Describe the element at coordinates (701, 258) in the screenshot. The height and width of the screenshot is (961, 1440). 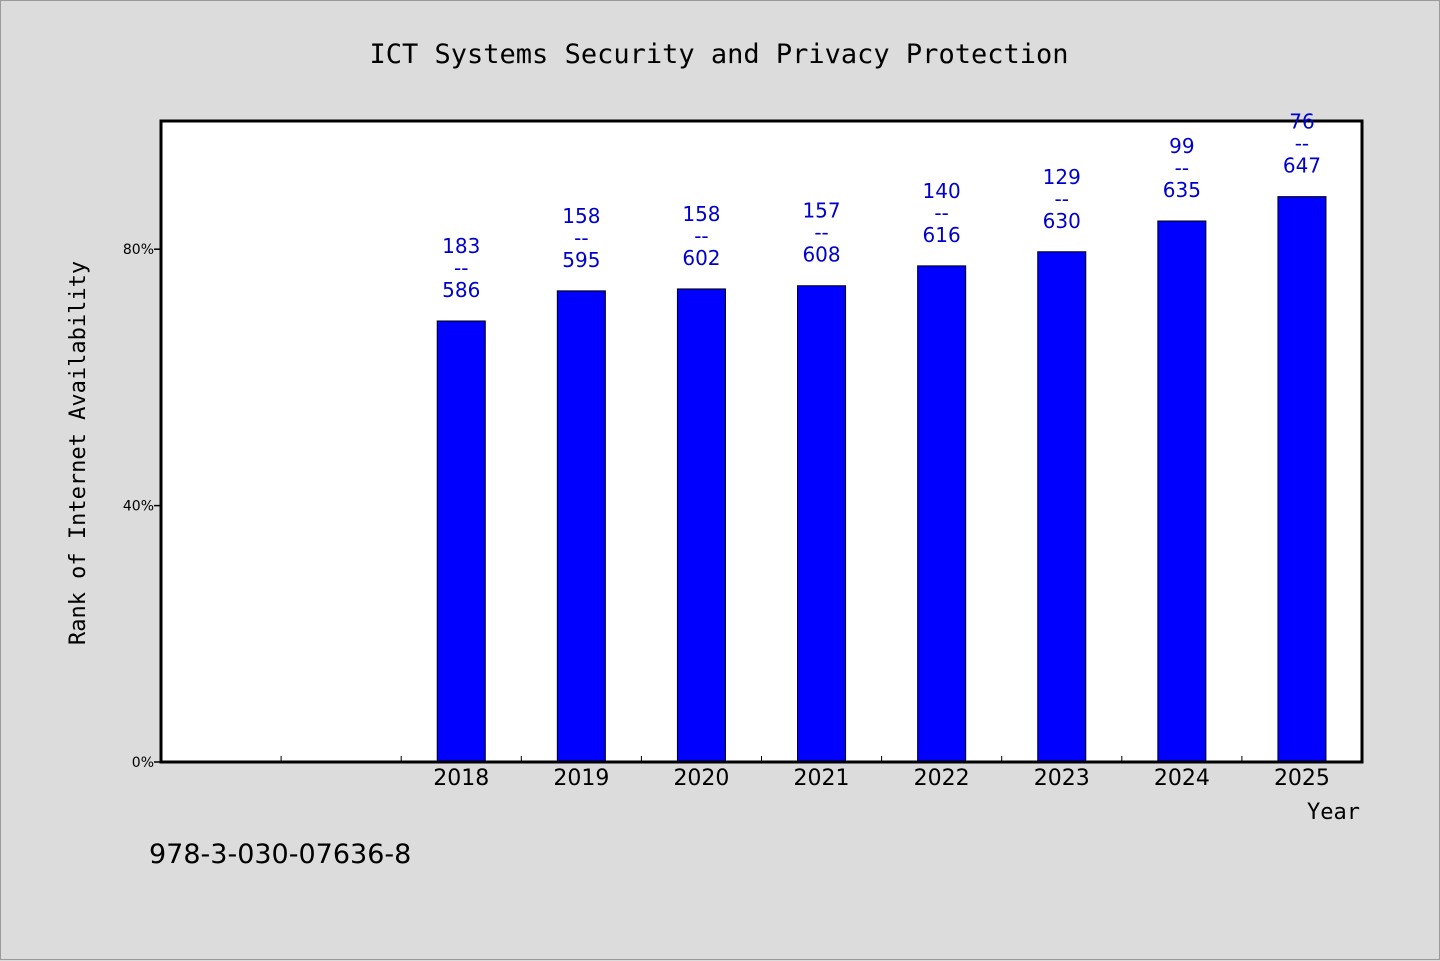
I see `data-label: 602` at that location.